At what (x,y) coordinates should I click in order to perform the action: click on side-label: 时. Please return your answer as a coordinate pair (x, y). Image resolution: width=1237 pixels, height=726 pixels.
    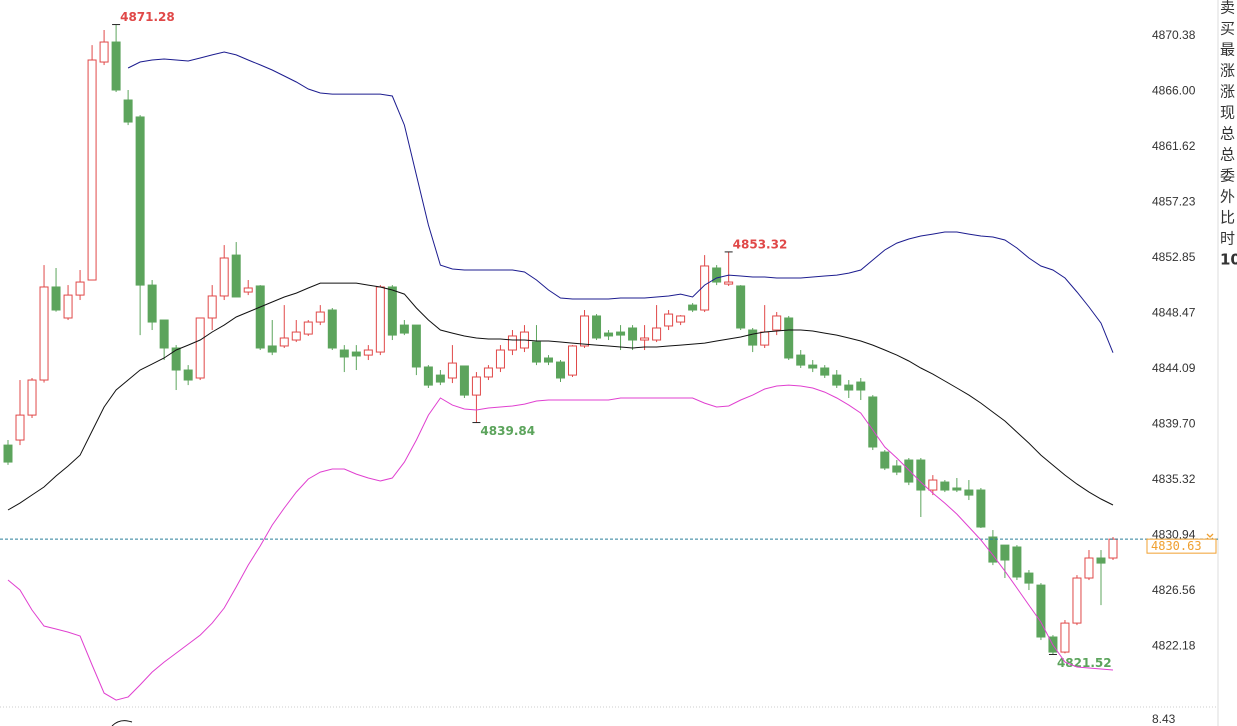
    Looking at the image, I should click on (1227, 239).